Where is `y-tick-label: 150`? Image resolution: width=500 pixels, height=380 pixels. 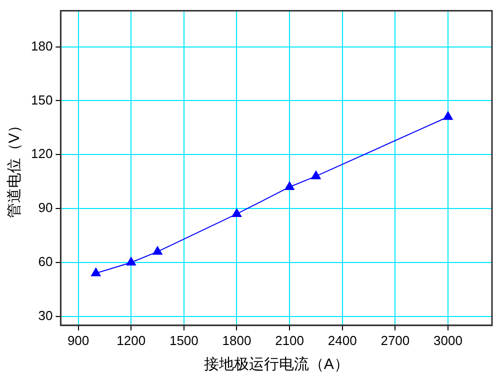
y-tick-label: 150 is located at coordinates (41, 100).